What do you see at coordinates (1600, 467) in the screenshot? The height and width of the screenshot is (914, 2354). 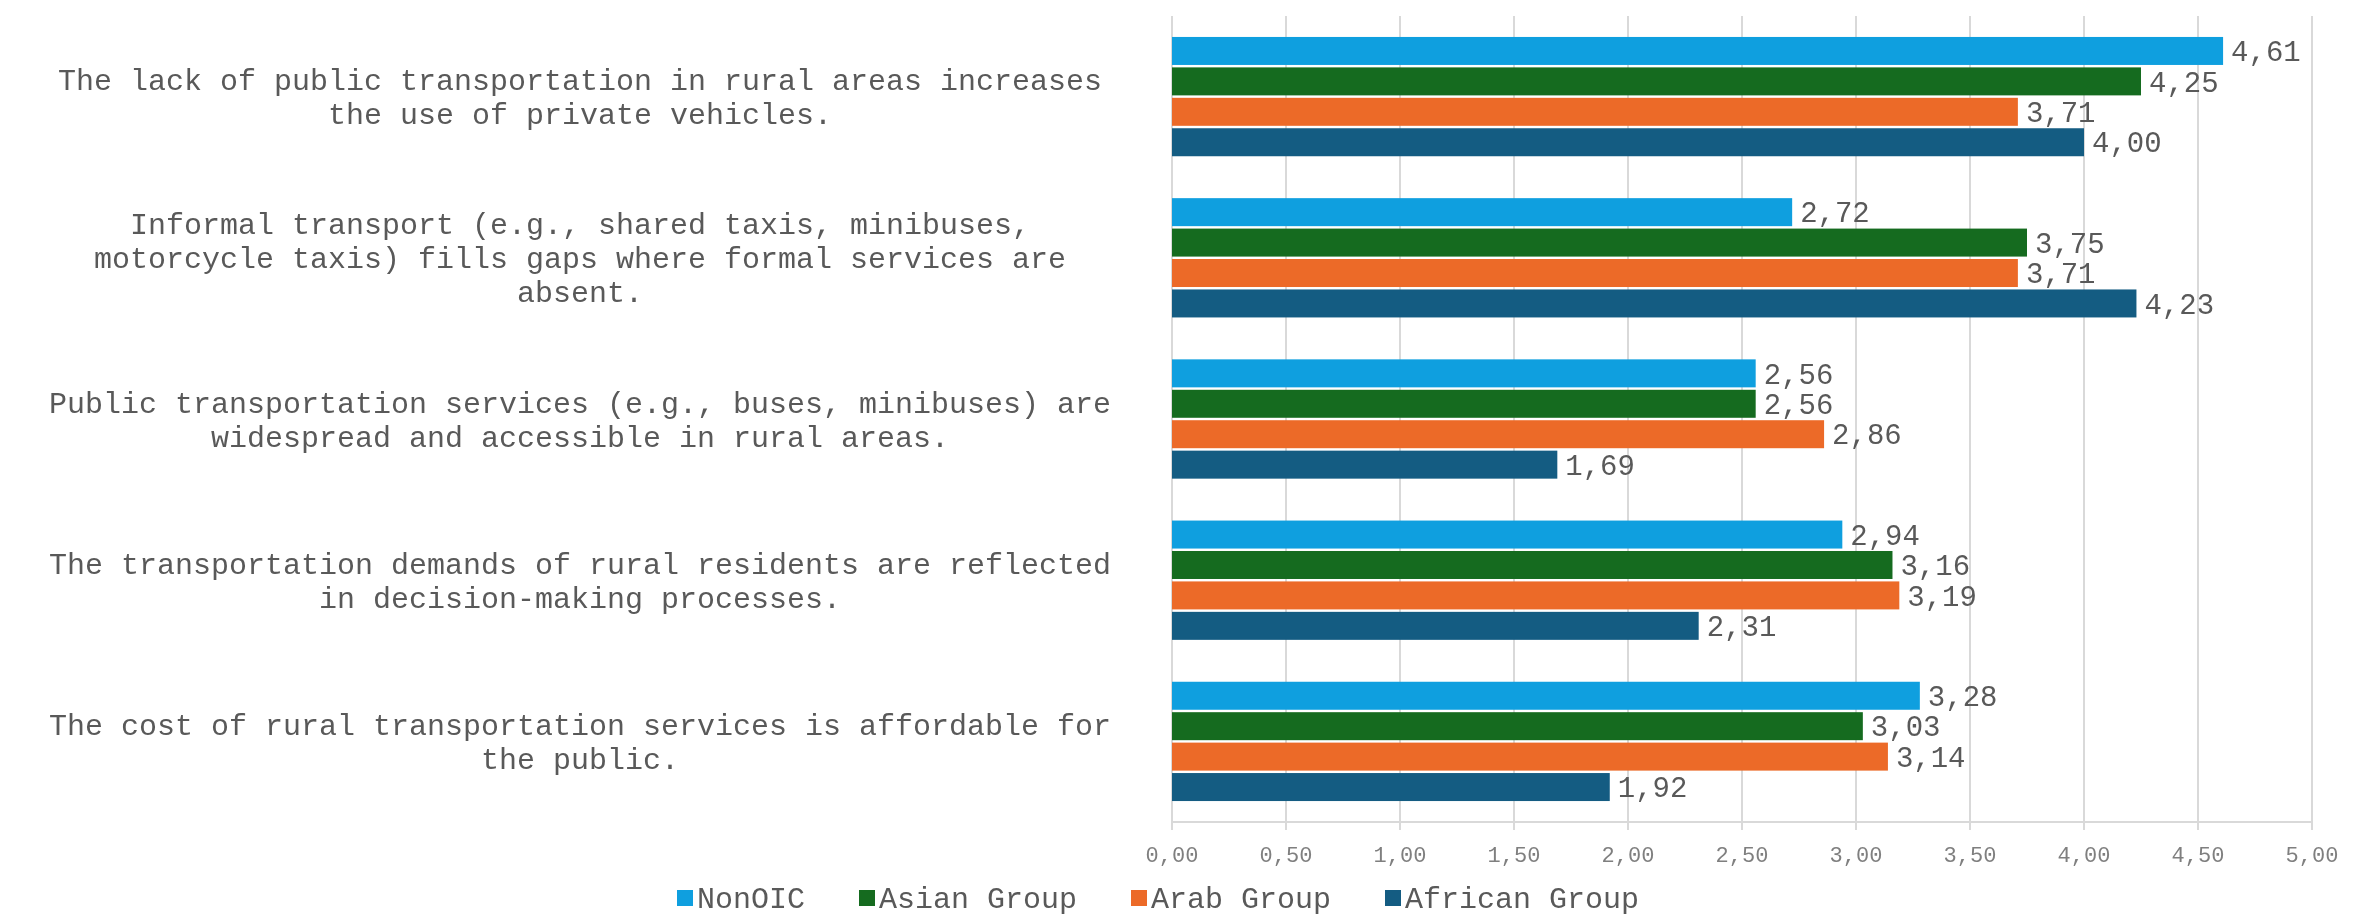 I see `text: 1,69` at bounding box center [1600, 467].